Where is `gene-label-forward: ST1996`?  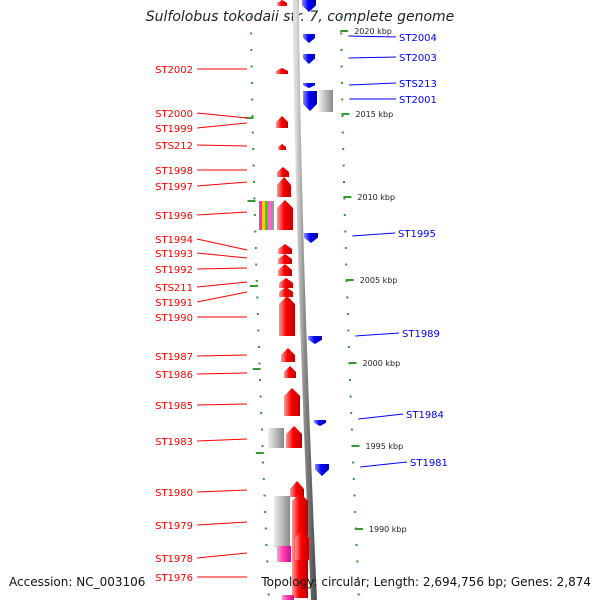 gene-label-forward: ST1996 is located at coordinates (174, 216).